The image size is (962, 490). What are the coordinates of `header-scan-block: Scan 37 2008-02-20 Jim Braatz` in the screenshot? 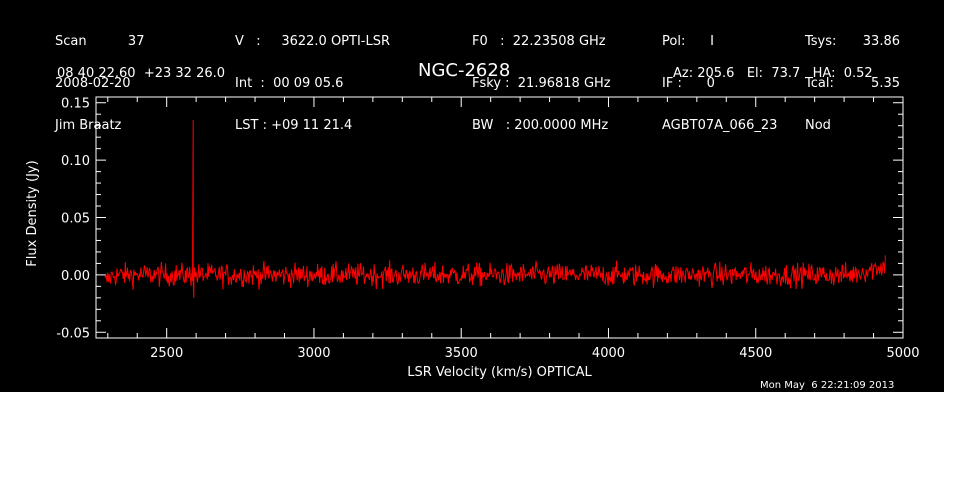 It's located at (99, 84).